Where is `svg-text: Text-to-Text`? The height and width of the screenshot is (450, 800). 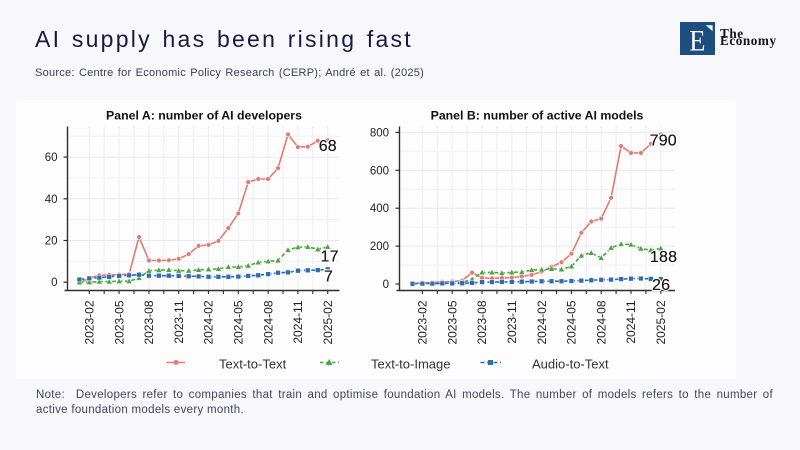 svg-text: Text-to-Text is located at coordinates (253, 363).